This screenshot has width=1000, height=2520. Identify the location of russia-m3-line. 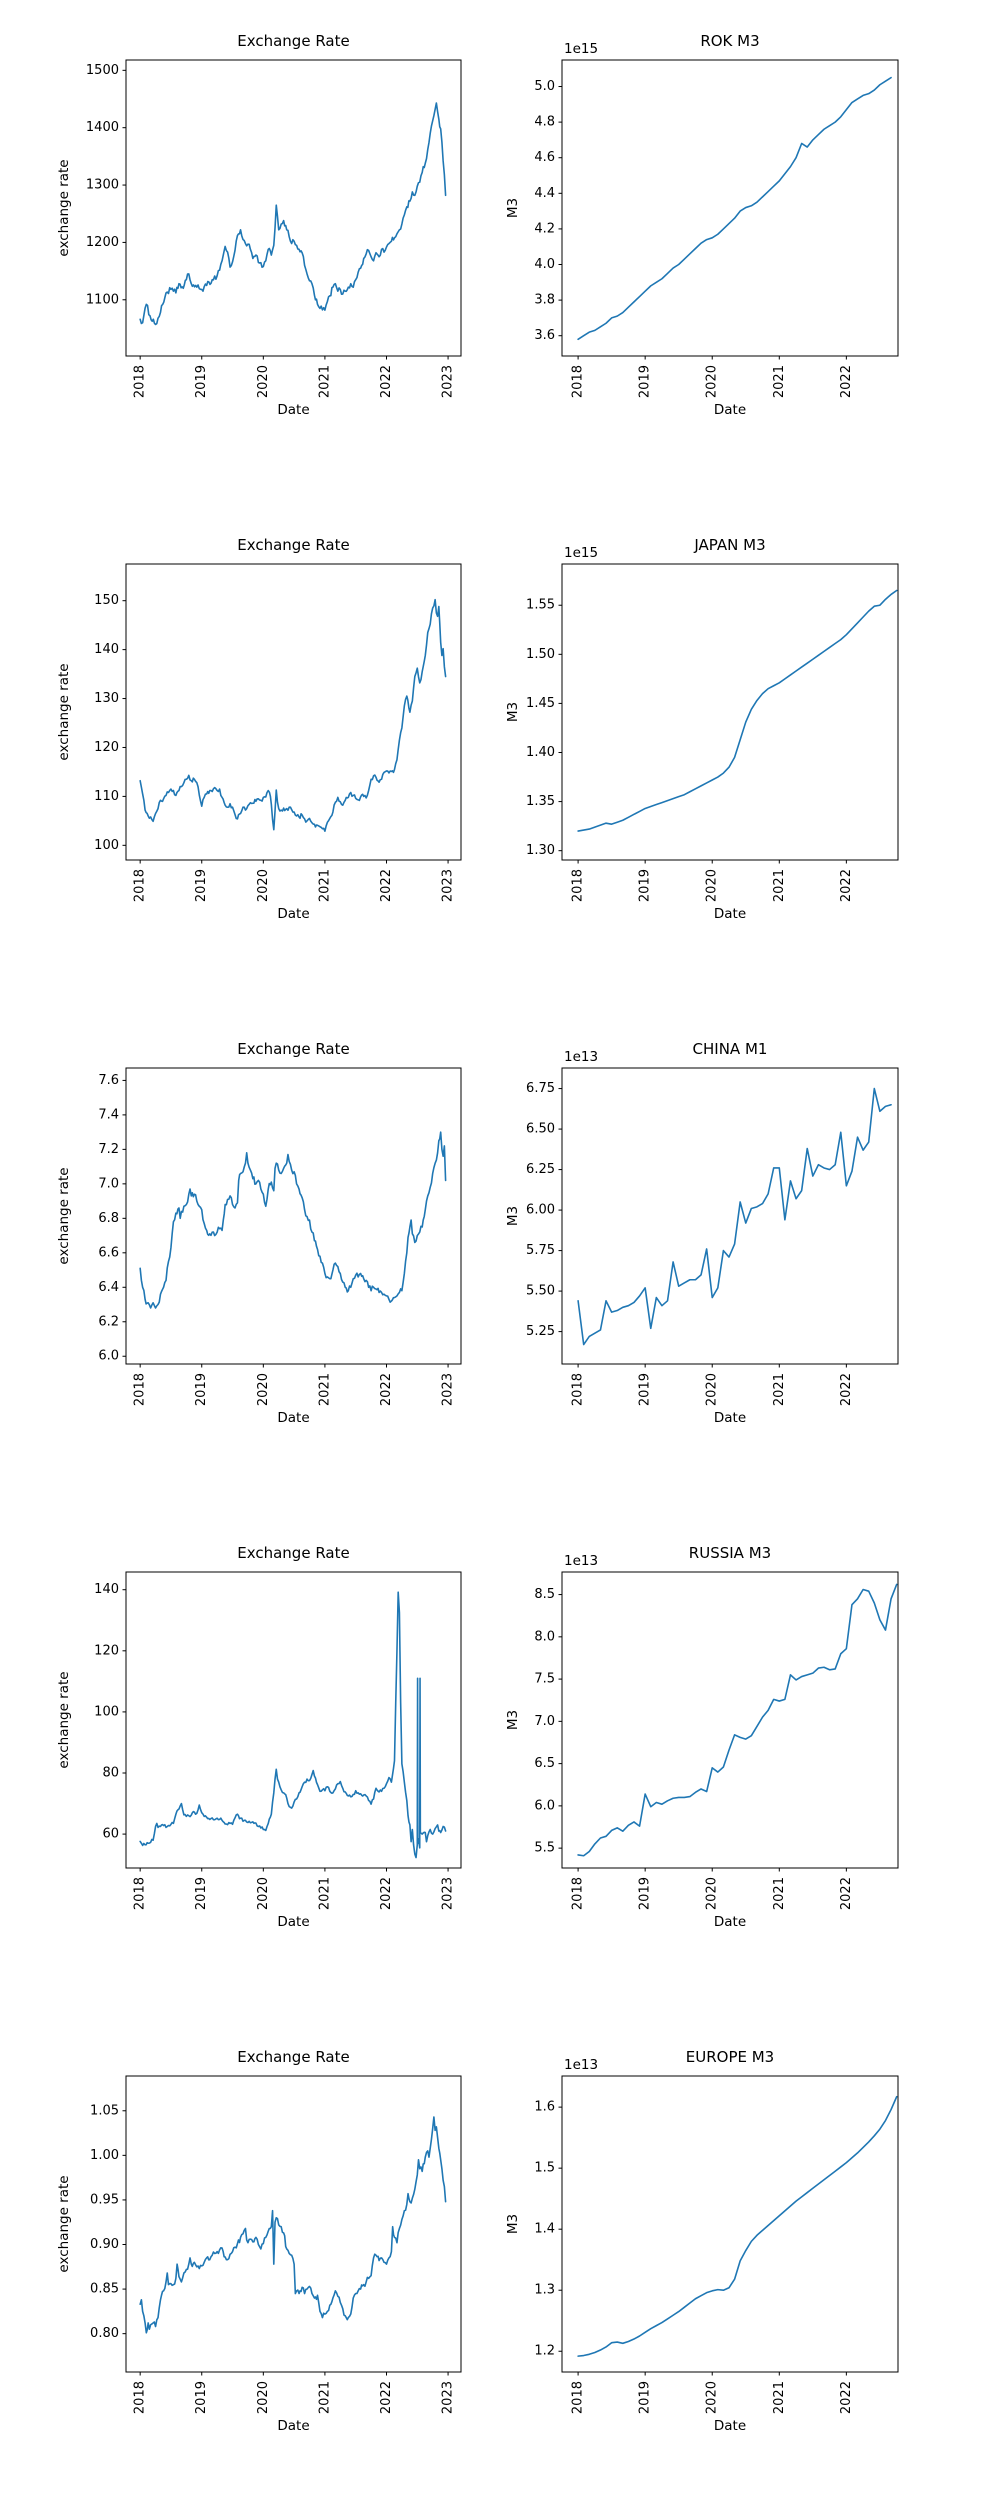
(737, 1720).